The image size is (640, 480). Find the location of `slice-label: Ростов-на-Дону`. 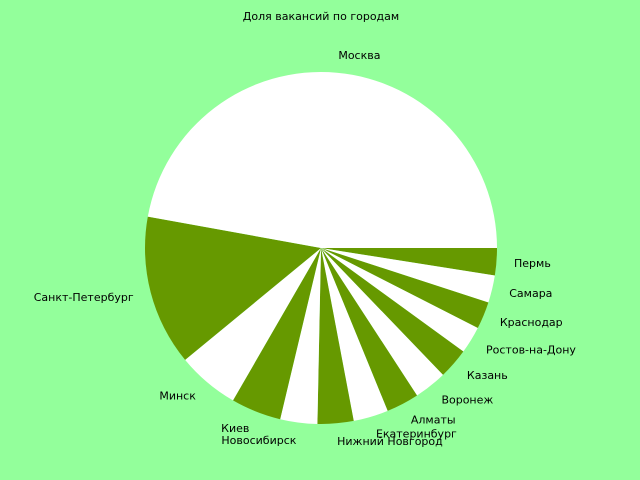

slice-label: Ростов-на-Дону is located at coordinates (531, 349).